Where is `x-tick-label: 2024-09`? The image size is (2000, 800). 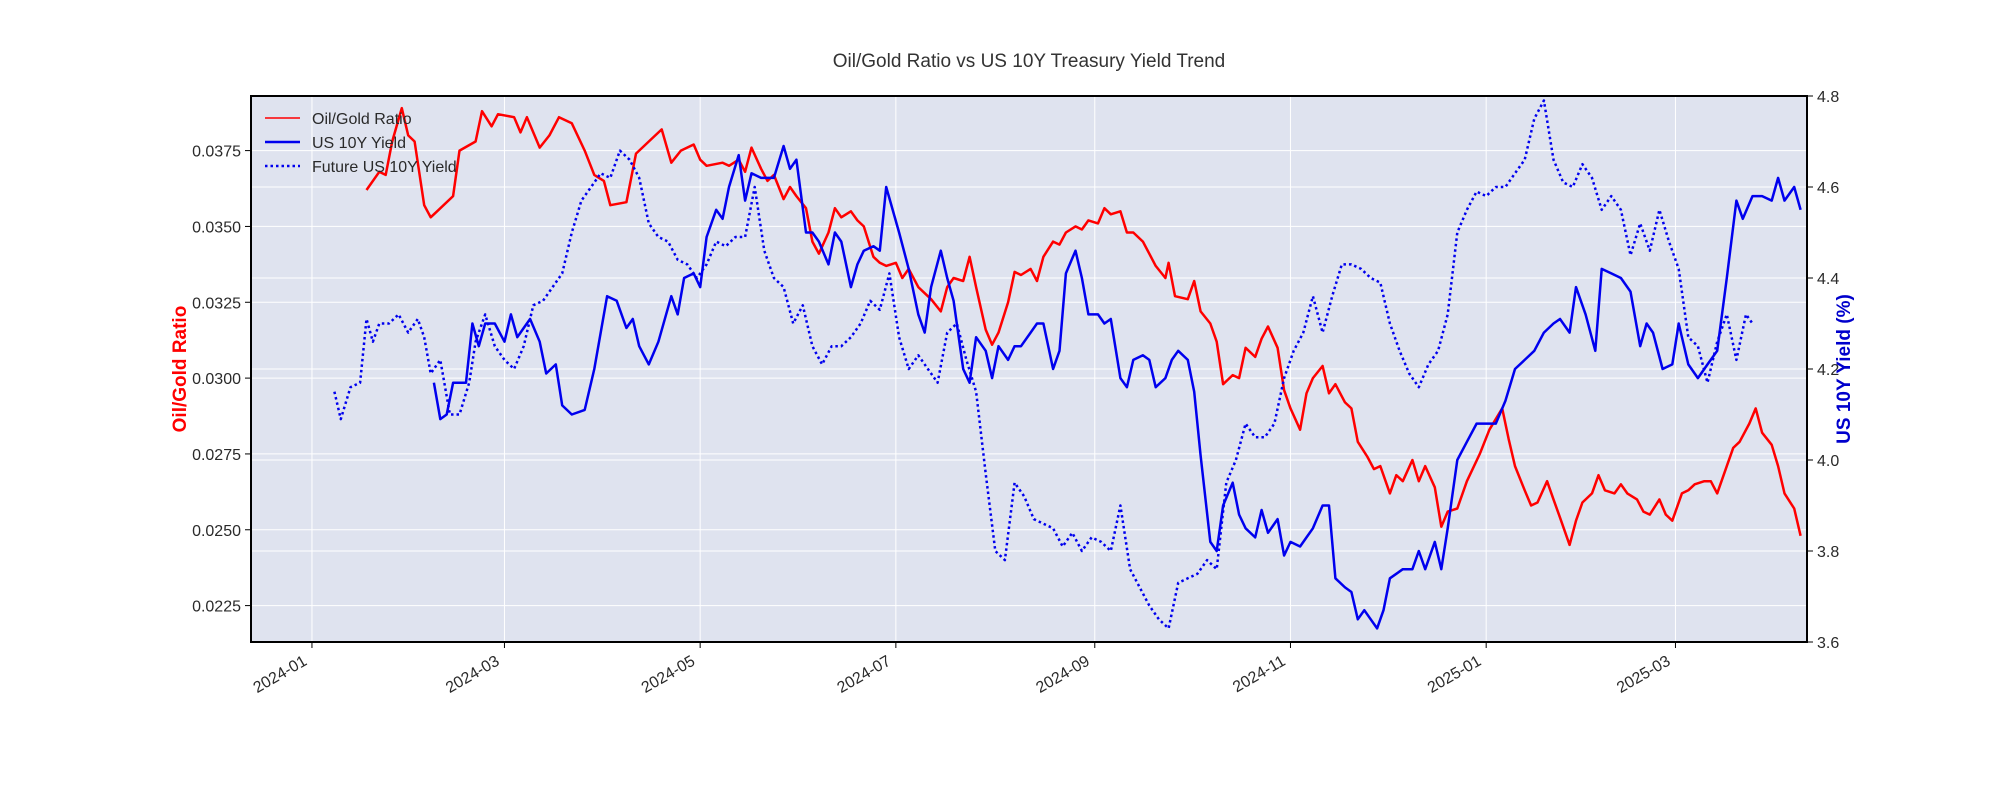
x-tick-label: 2024-09 is located at coordinates (1062, 675).